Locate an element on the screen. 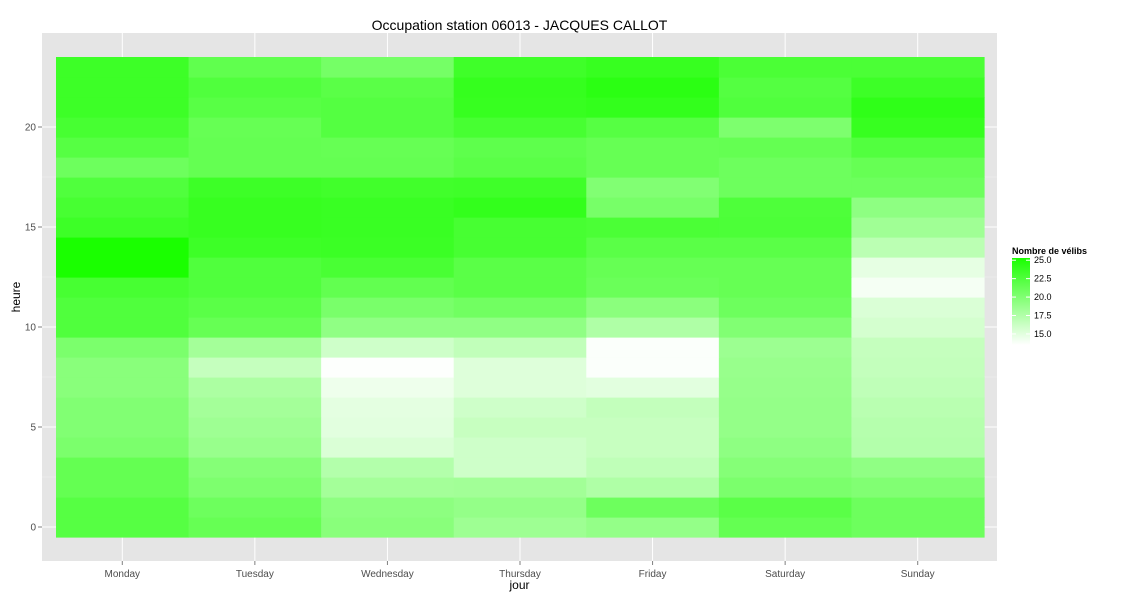  x-axis-title: jour is located at coordinates (518, 585).